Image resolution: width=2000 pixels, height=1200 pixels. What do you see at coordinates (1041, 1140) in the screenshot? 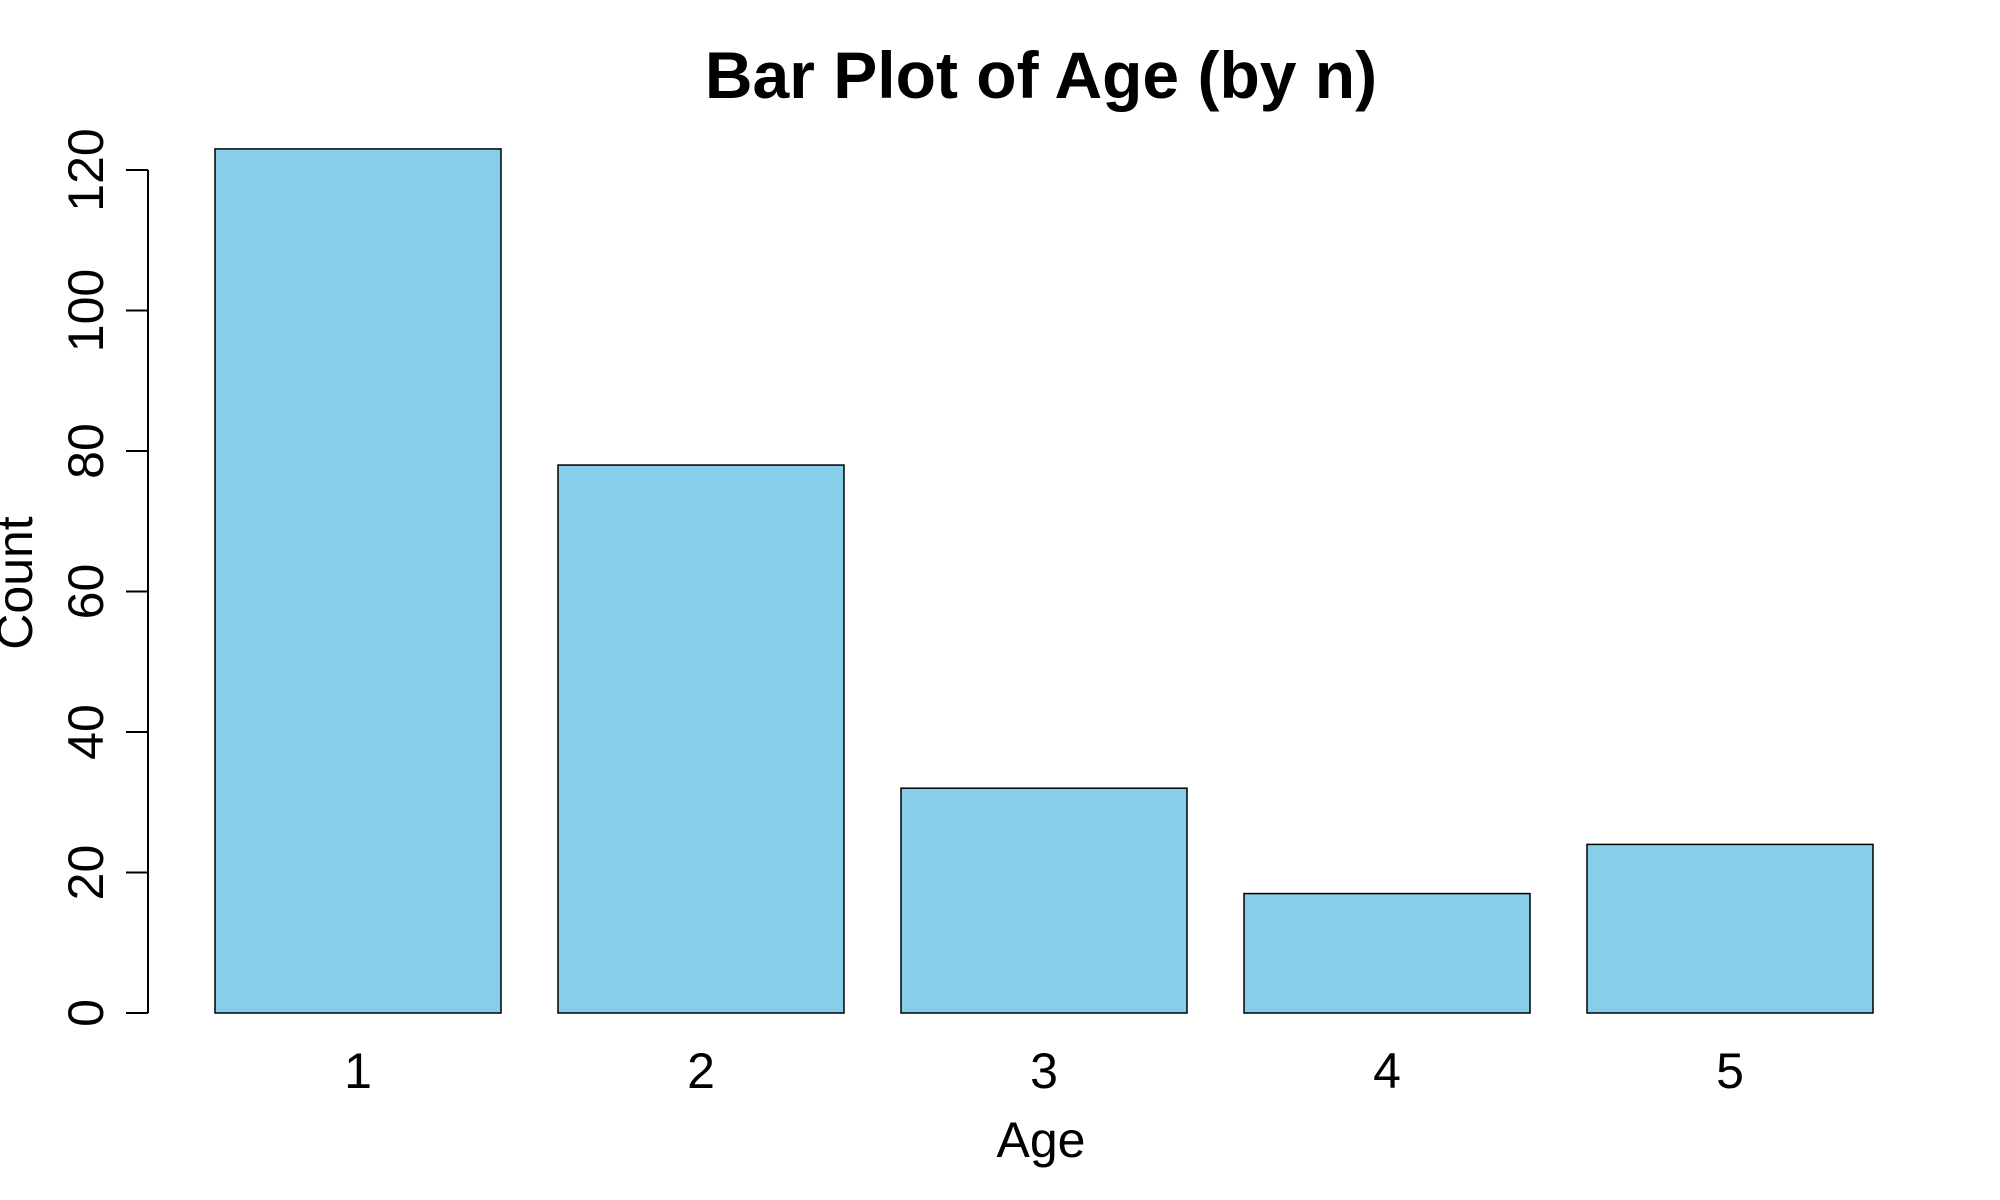
I see `x-axis-label: Age` at bounding box center [1041, 1140].